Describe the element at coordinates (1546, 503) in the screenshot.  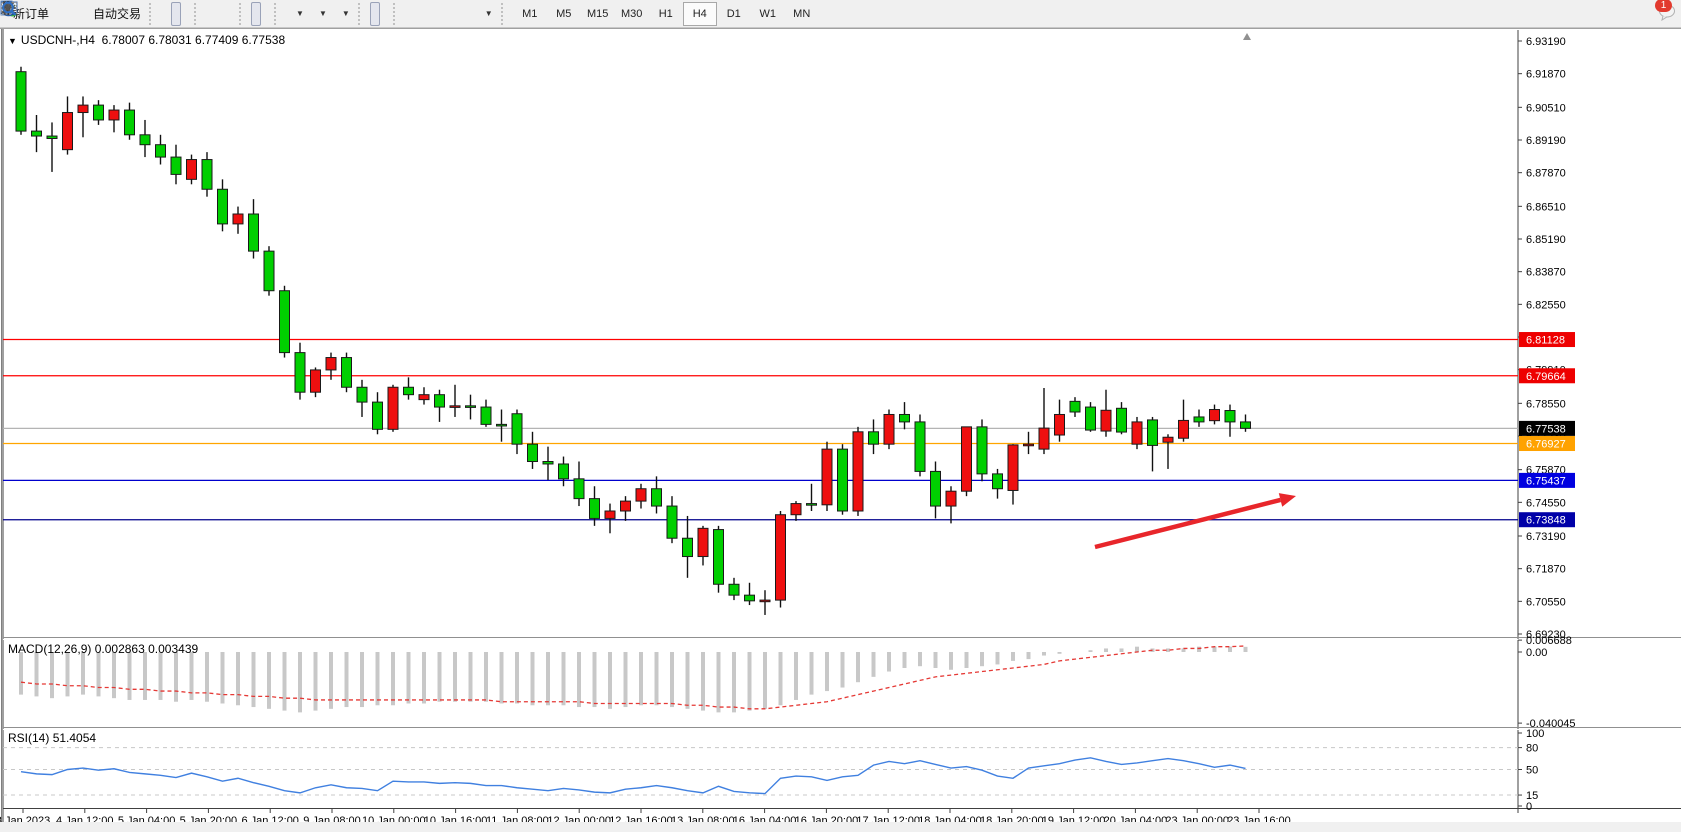
I see `price-tick-label: 6.74550` at that location.